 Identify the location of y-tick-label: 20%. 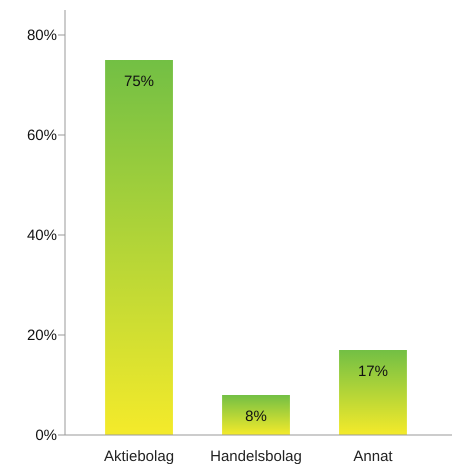
(41, 335).